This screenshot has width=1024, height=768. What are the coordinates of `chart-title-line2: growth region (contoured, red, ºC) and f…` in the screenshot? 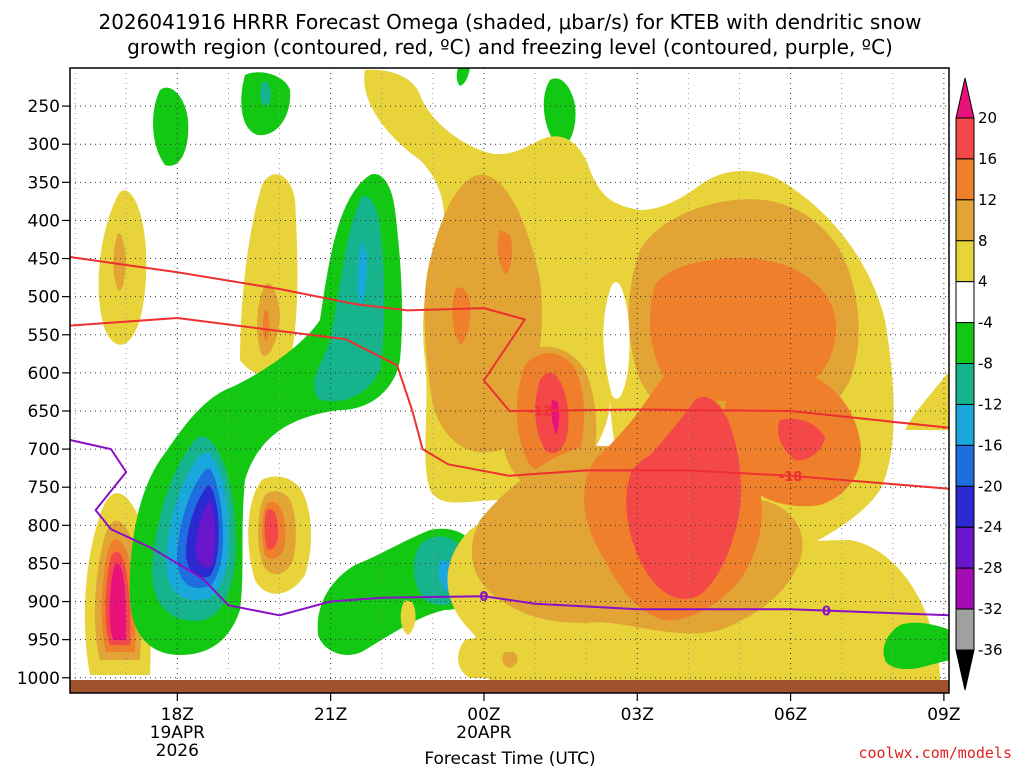 It's located at (510, 47).